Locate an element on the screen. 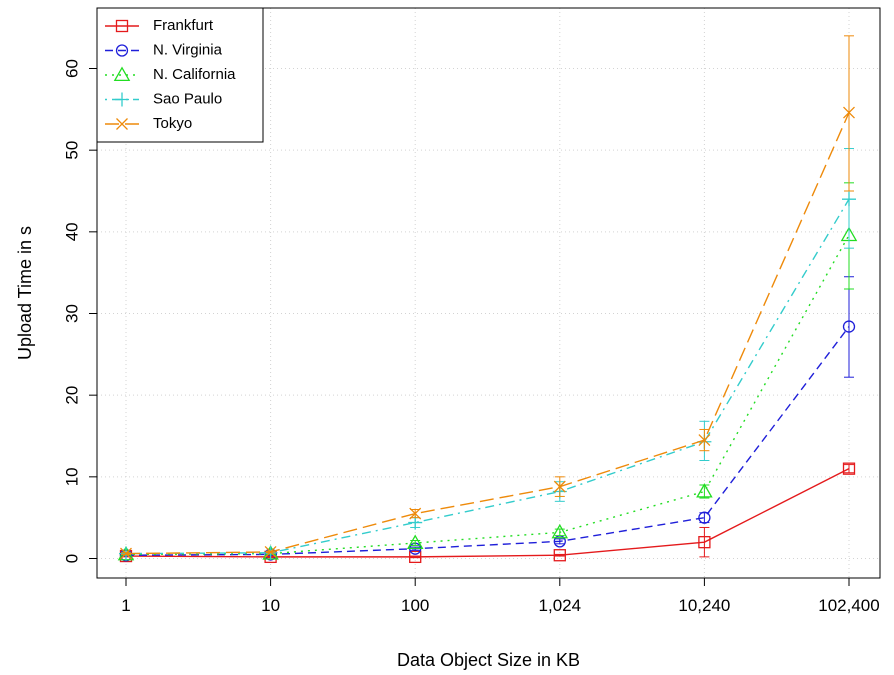  x-axis: 1 10 100 1,024 10,240 102,400 is located at coordinates (500, 596).